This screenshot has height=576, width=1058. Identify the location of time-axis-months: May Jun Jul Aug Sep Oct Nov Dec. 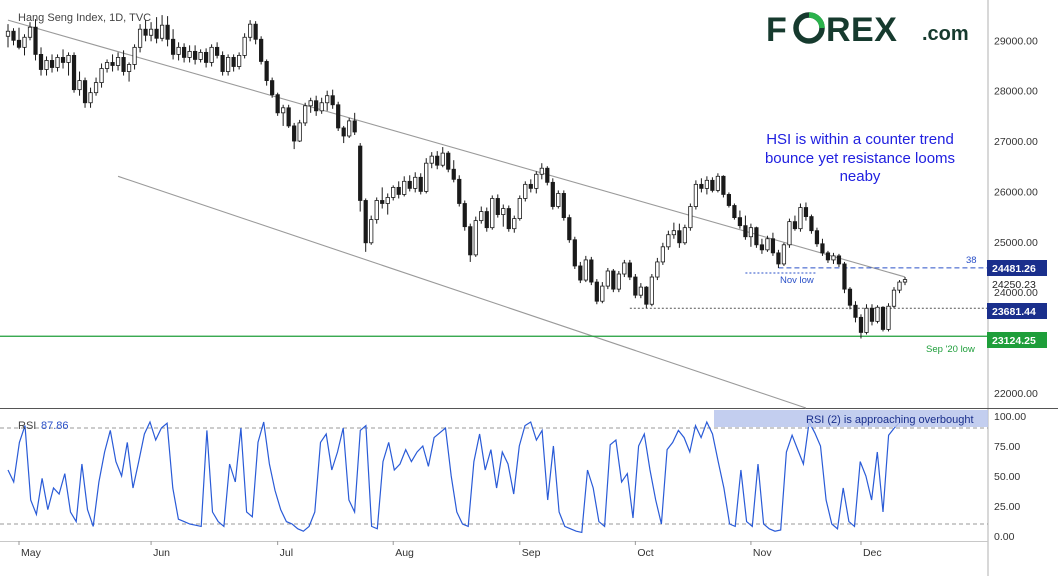
(450, 550).